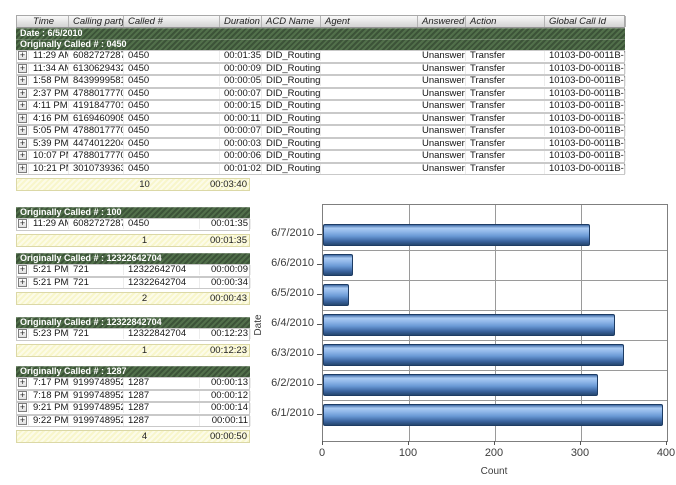 The width and height of the screenshot is (676, 485). What do you see at coordinates (96, 420) in the screenshot?
I see `cell-calling: 9199748952` at bounding box center [96, 420].